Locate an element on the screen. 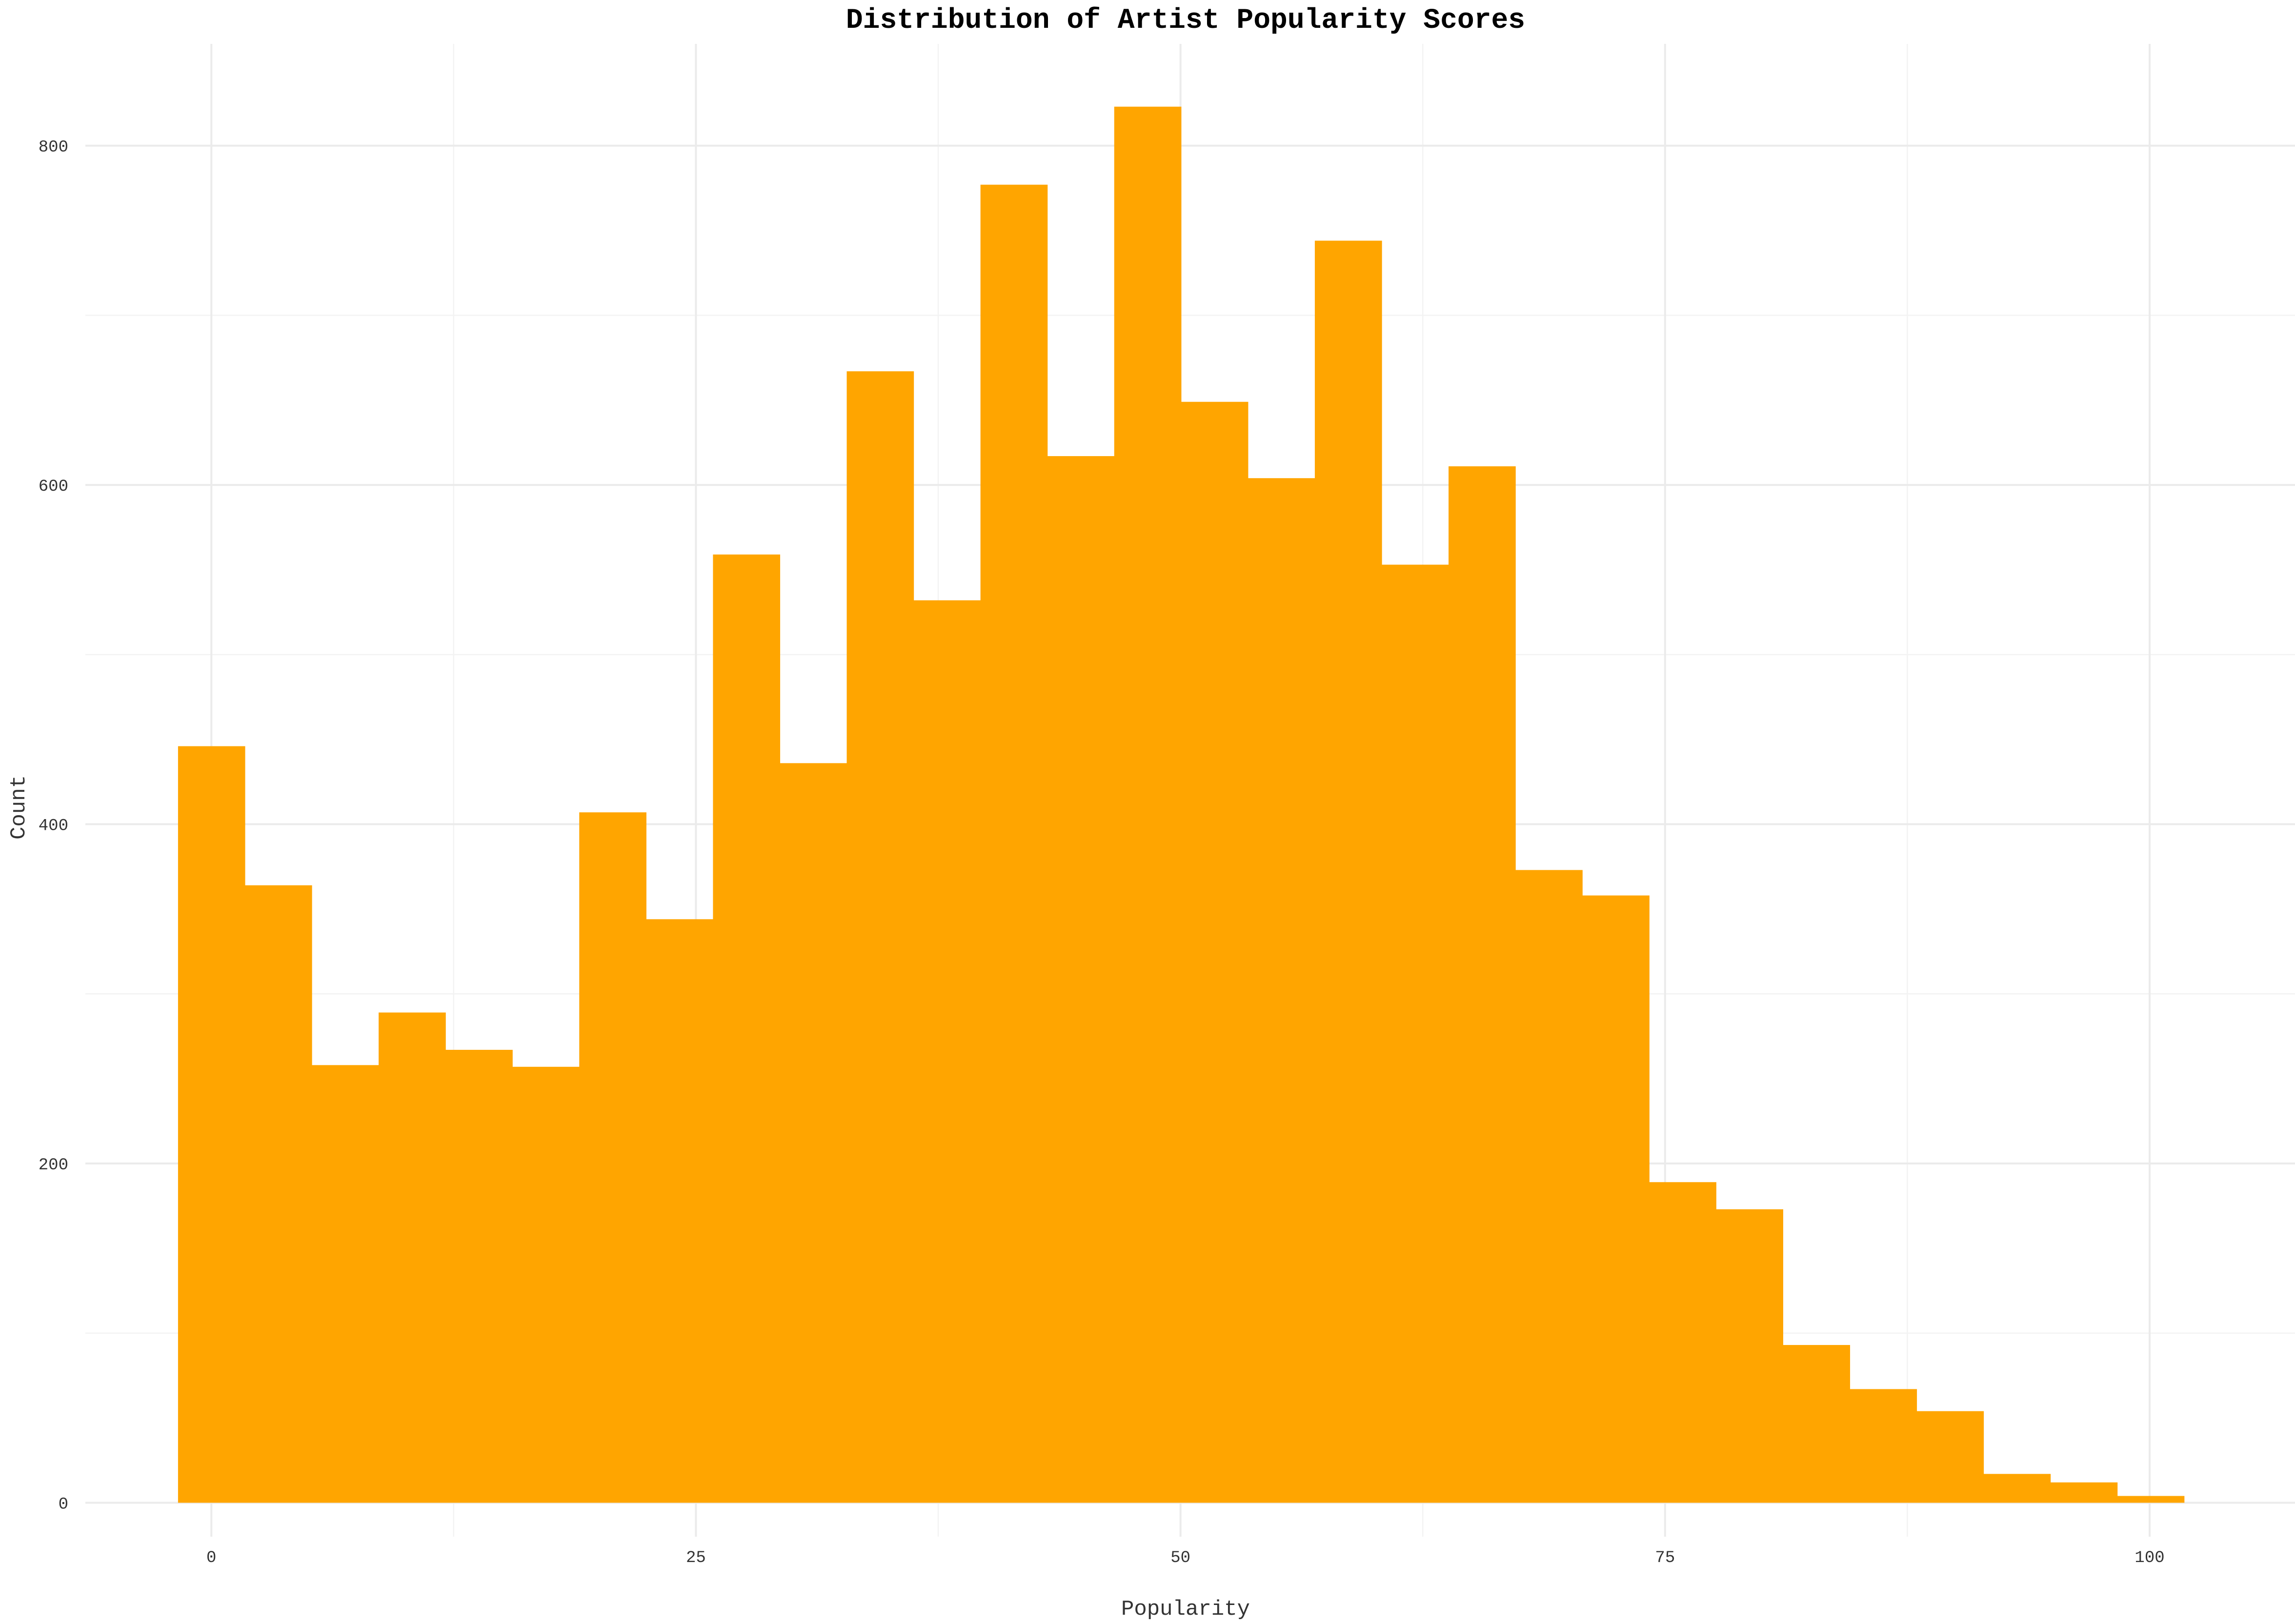  y-axis-ticks: 0 200 400 600 800 is located at coordinates (53, 827).